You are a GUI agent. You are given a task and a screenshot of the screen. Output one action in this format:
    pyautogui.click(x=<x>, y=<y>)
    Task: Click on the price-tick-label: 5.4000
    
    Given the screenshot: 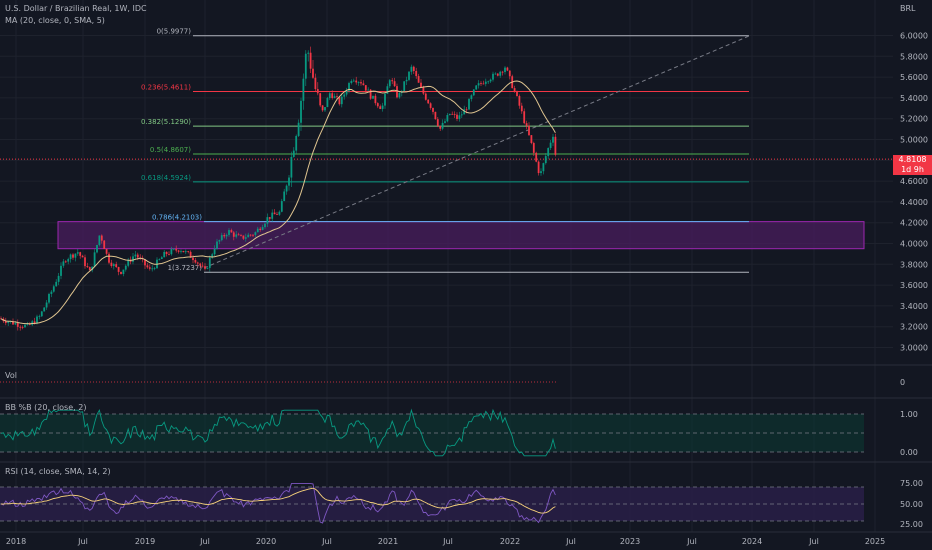 What is the action you would take?
    pyautogui.click(x=914, y=98)
    